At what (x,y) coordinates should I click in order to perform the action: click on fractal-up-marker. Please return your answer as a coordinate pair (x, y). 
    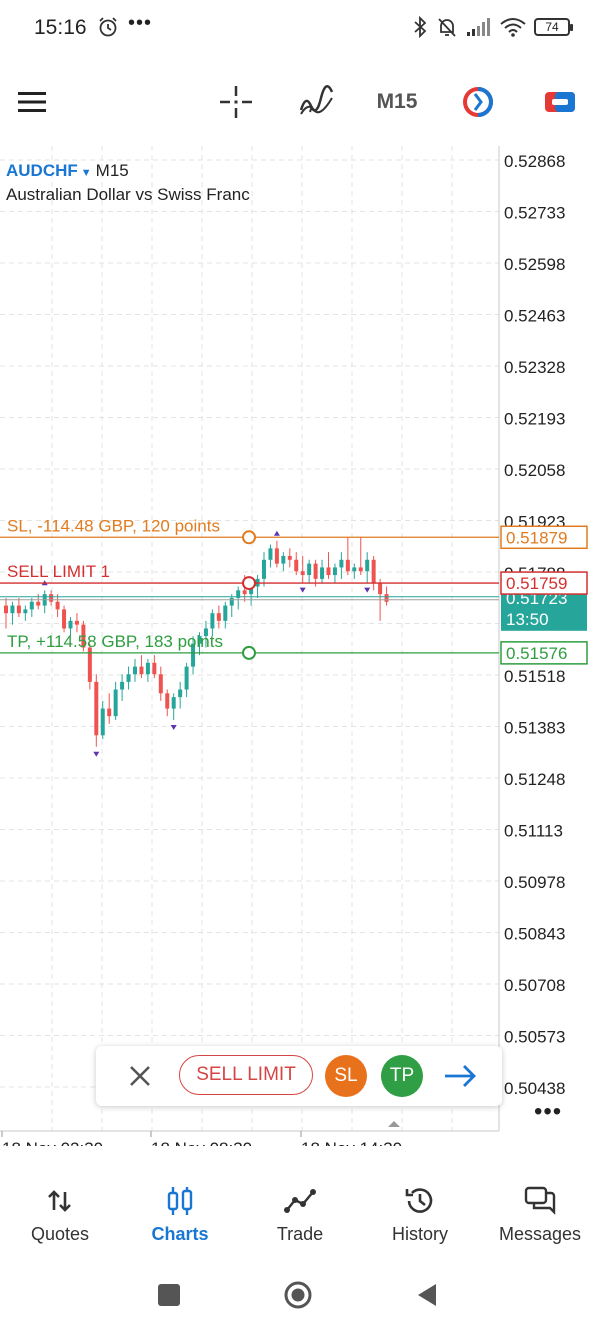
    Looking at the image, I should click on (276, 533).